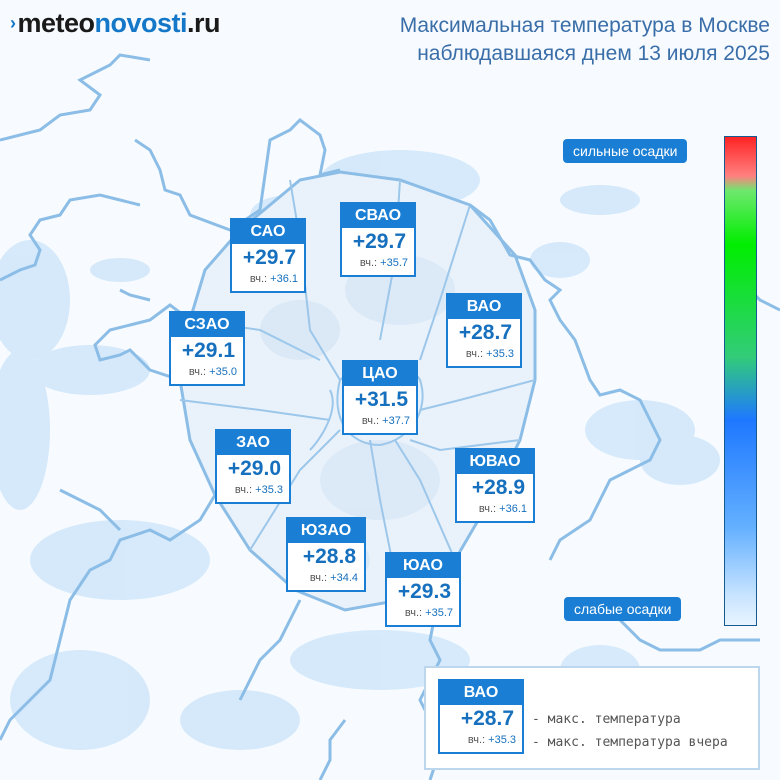 The width and height of the screenshot is (780, 780). Describe the element at coordinates (495, 462) in the screenshot. I see `district-name: ЮВАО` at that location.